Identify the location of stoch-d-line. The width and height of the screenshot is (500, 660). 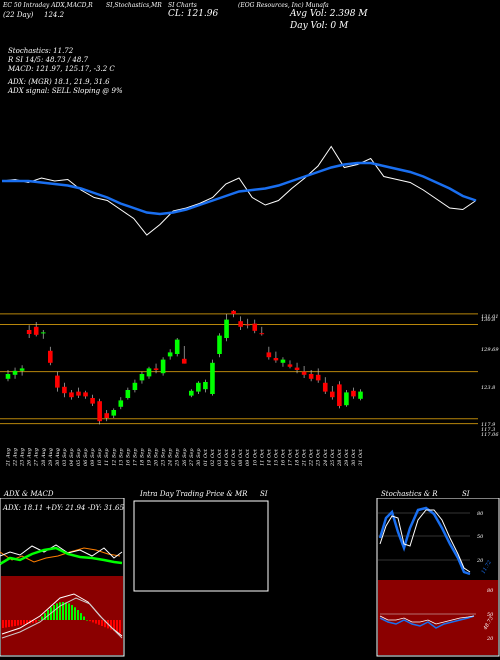
(425, 541).